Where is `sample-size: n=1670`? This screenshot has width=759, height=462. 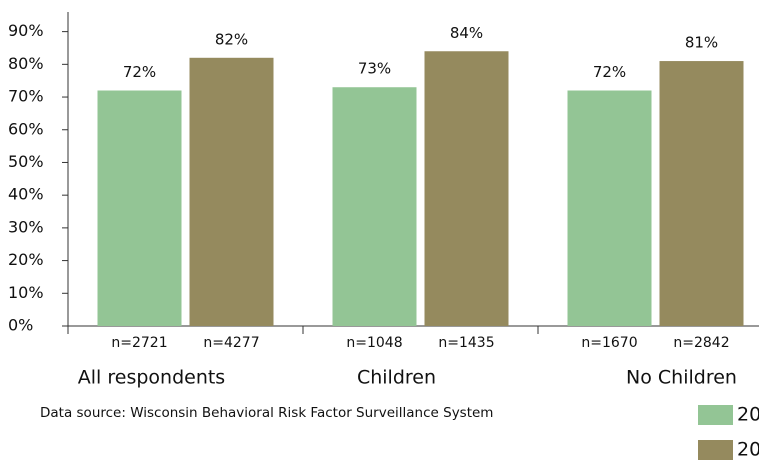 sample-size: n=1670 is located at coordinates (609, 343).